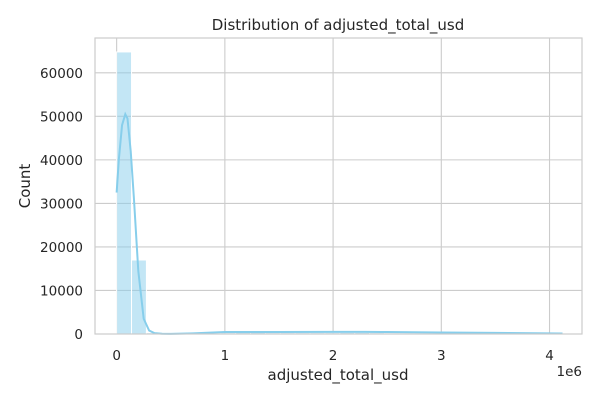 The image size is (600, 400). Describe the element at coordinates (61, 74) in the screenshot. I see `y-tick-label: 60000` at that location.